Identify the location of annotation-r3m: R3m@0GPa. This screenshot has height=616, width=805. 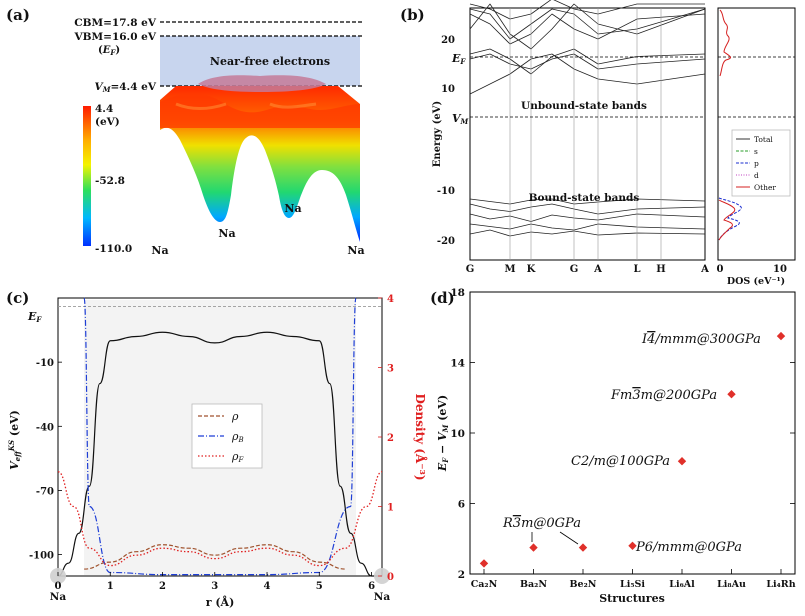
(541, 523).